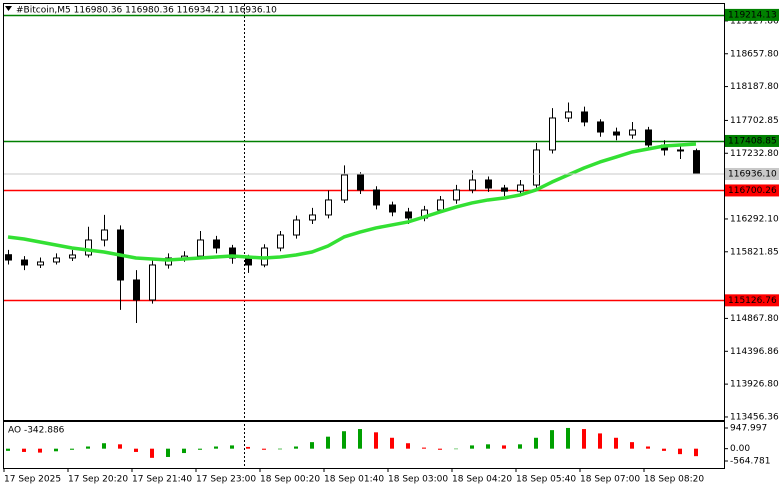 The width and height of the screenshot is (781, 489). Describe the element at coordinates (754, 54) in the screenshot. I see `y-tick-label: 118657.80` at that location.